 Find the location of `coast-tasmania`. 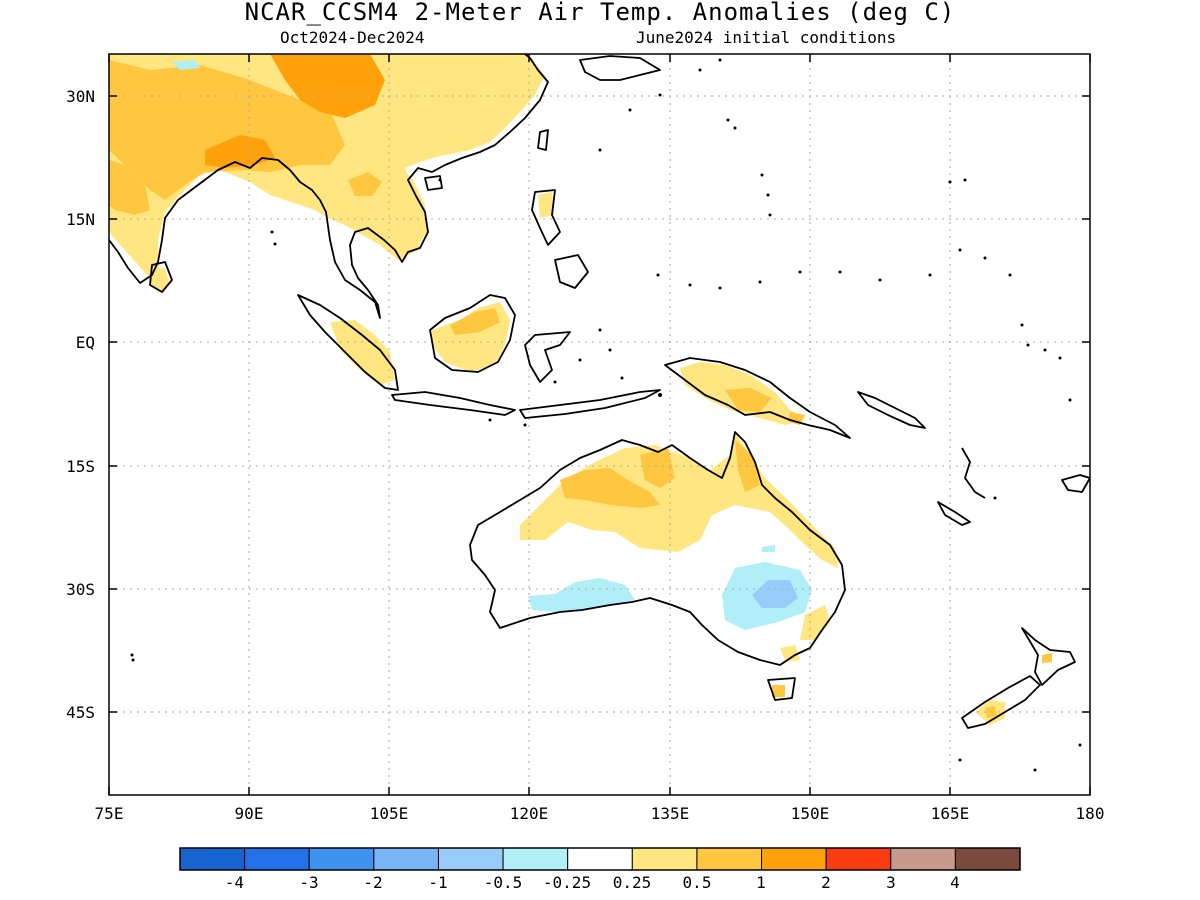

coast-tasmania is located at coordinates (781, 689).